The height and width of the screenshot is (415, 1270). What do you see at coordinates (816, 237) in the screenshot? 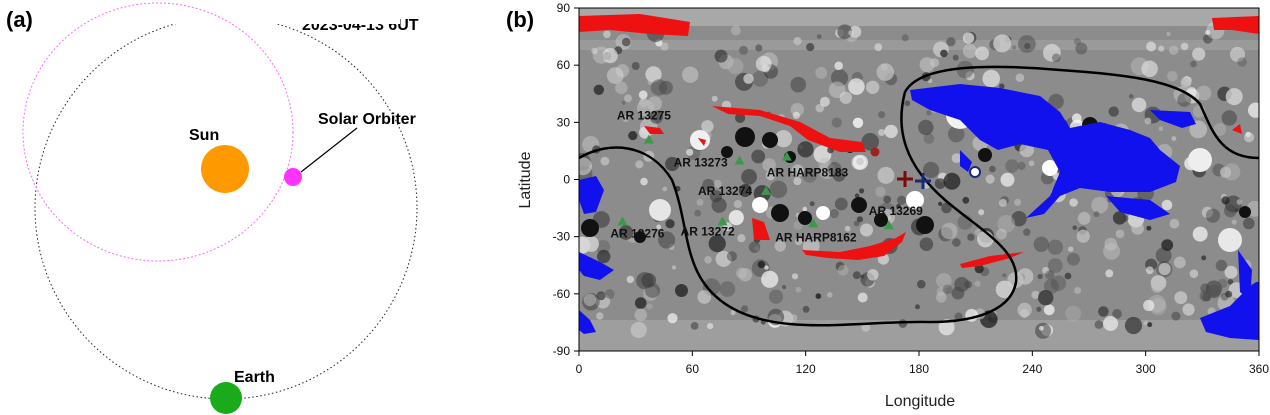
I see `active-region-label: AR HARP8162` at bounding box center [816, 237].